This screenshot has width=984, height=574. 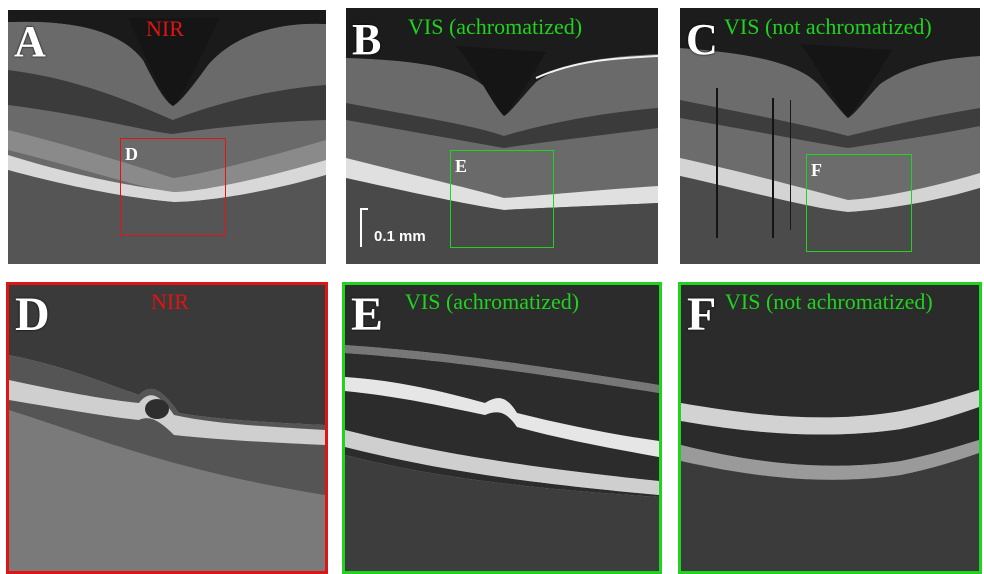 I want to click on roi-box-e: E, so click(x=502, y=199).